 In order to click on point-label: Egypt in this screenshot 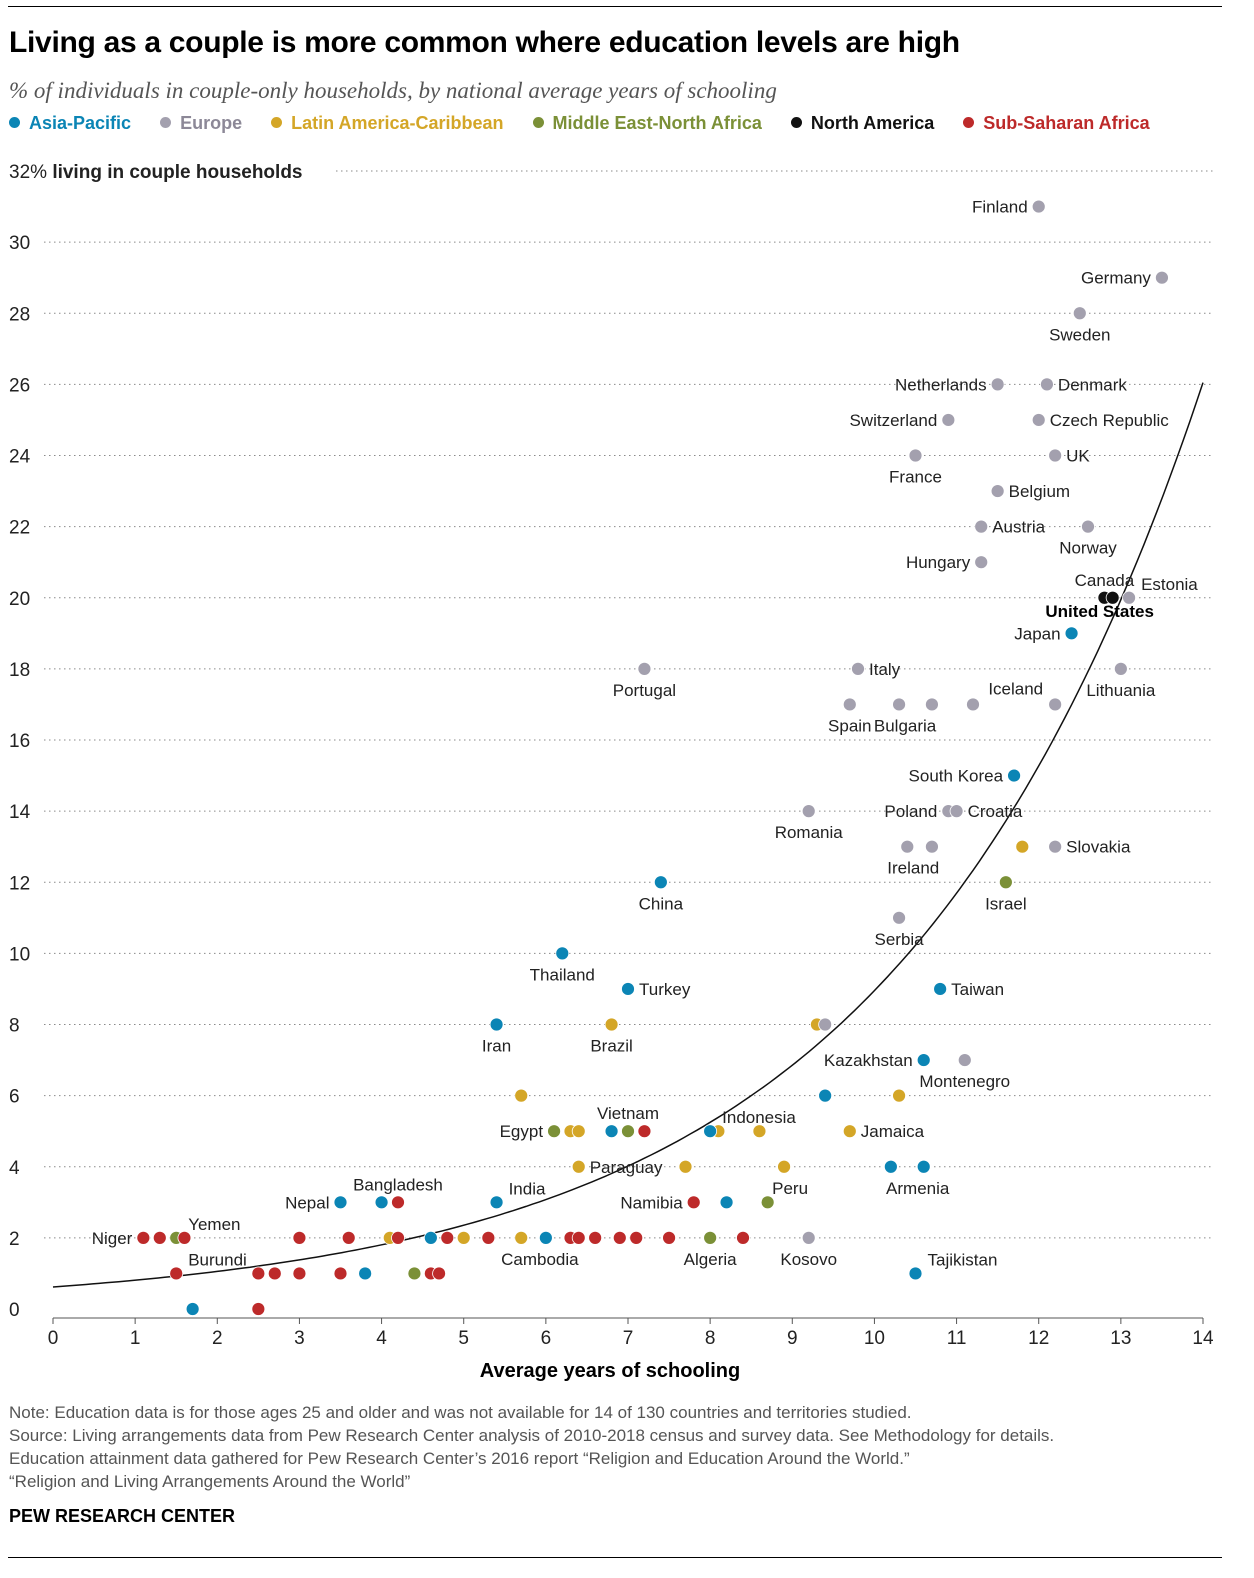, I will do `click(522, 1131)`.